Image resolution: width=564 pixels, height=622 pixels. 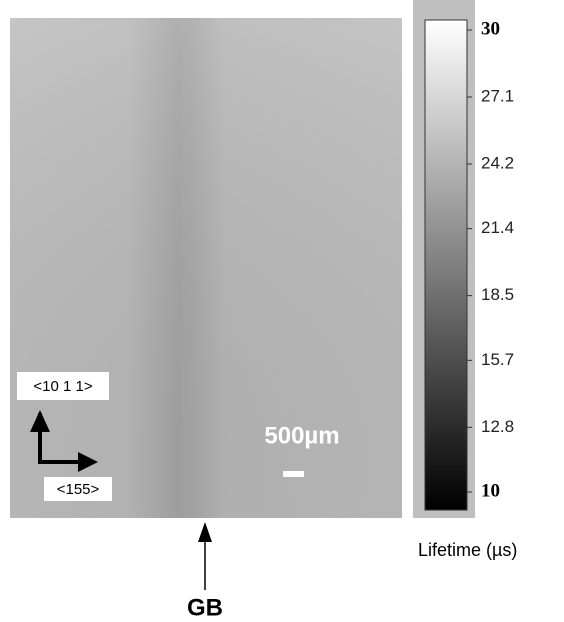 I want to click on orientation-label: <155>, so click(x=78, y=489).